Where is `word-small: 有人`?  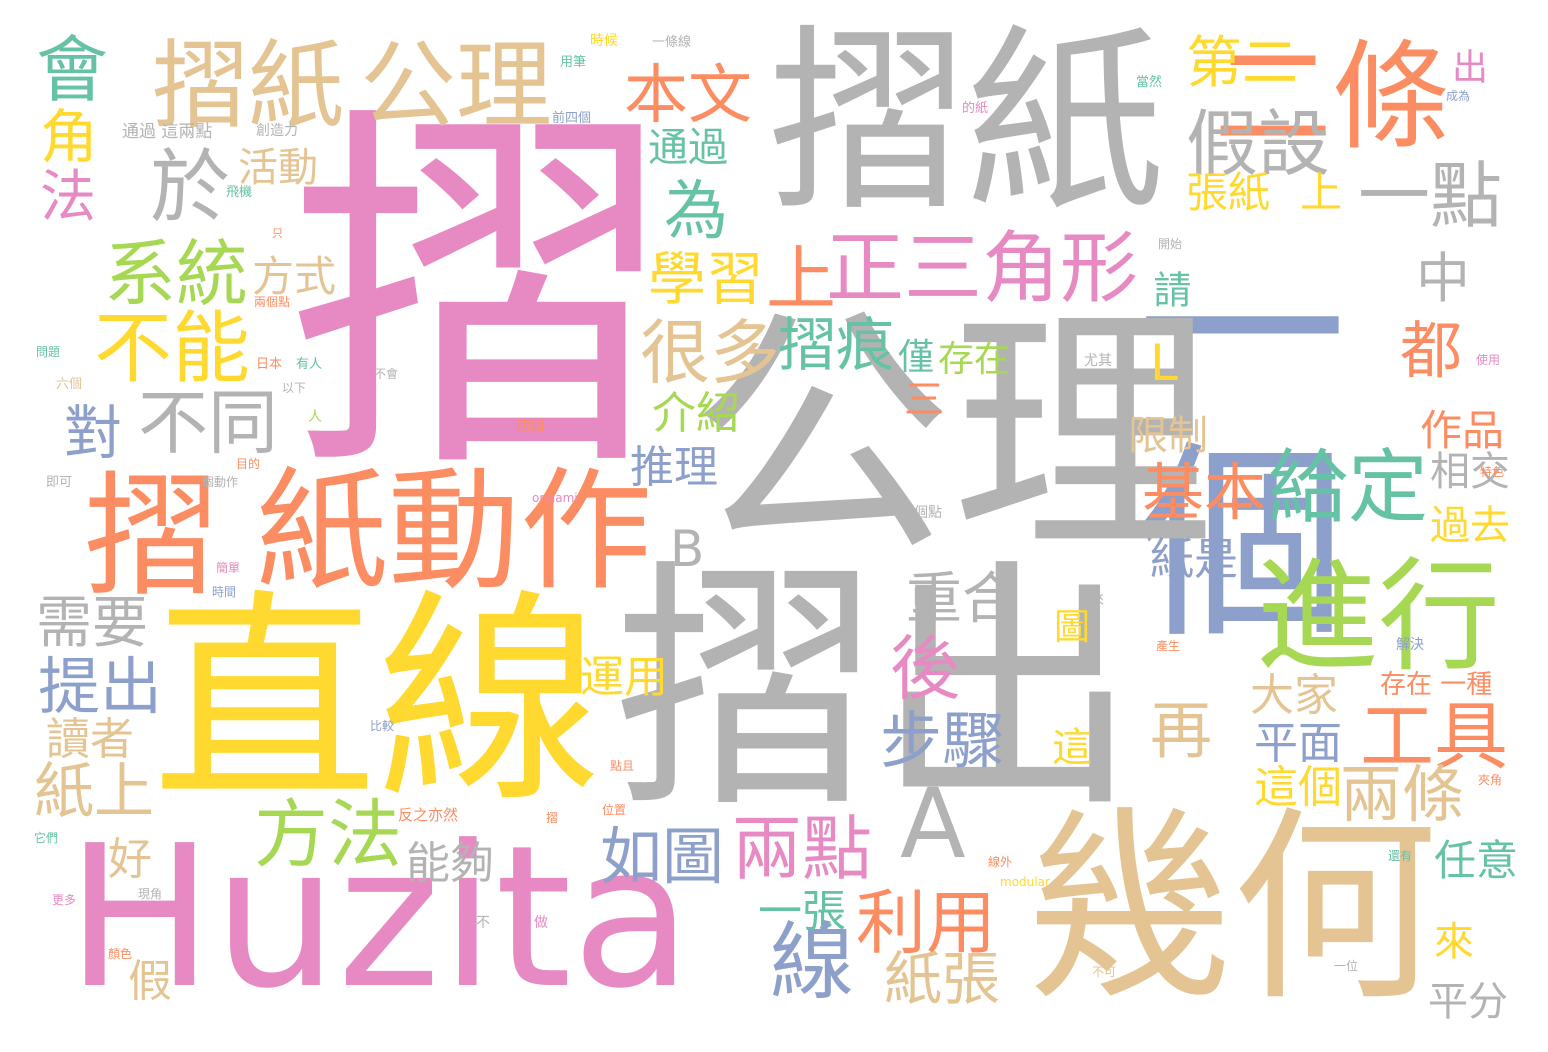 word-small: 有人 is located at coordinates (309, 364).